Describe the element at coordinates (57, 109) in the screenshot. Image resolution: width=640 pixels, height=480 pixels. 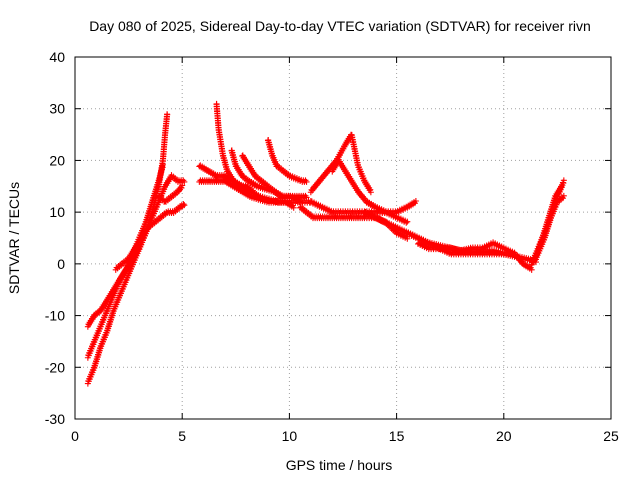
I see `y-tick-label: 30` at that location.